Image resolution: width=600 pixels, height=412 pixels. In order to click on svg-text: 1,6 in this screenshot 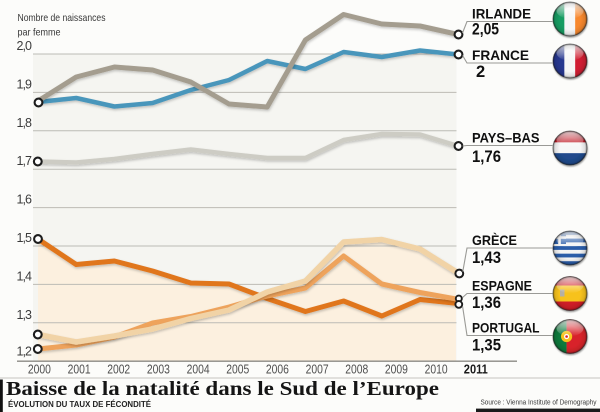, I will do `click(25, 200)`.